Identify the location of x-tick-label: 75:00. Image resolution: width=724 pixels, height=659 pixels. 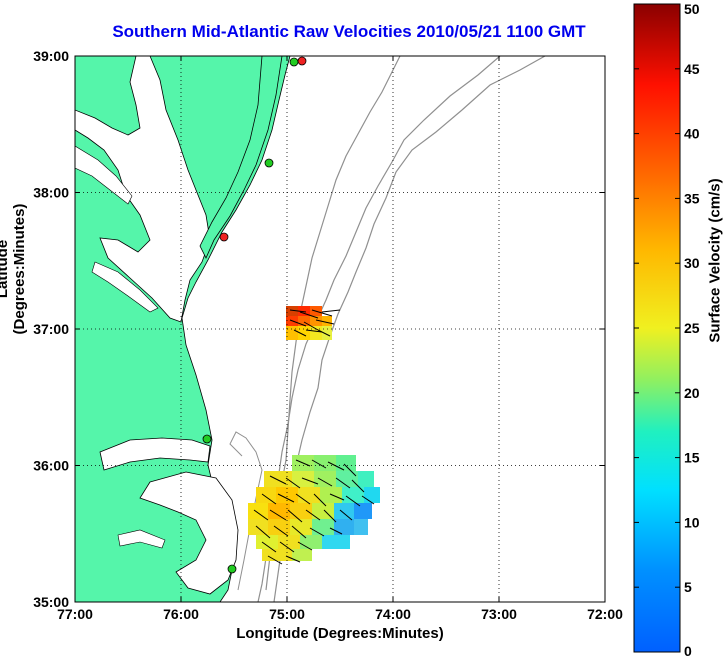
(287, 614).